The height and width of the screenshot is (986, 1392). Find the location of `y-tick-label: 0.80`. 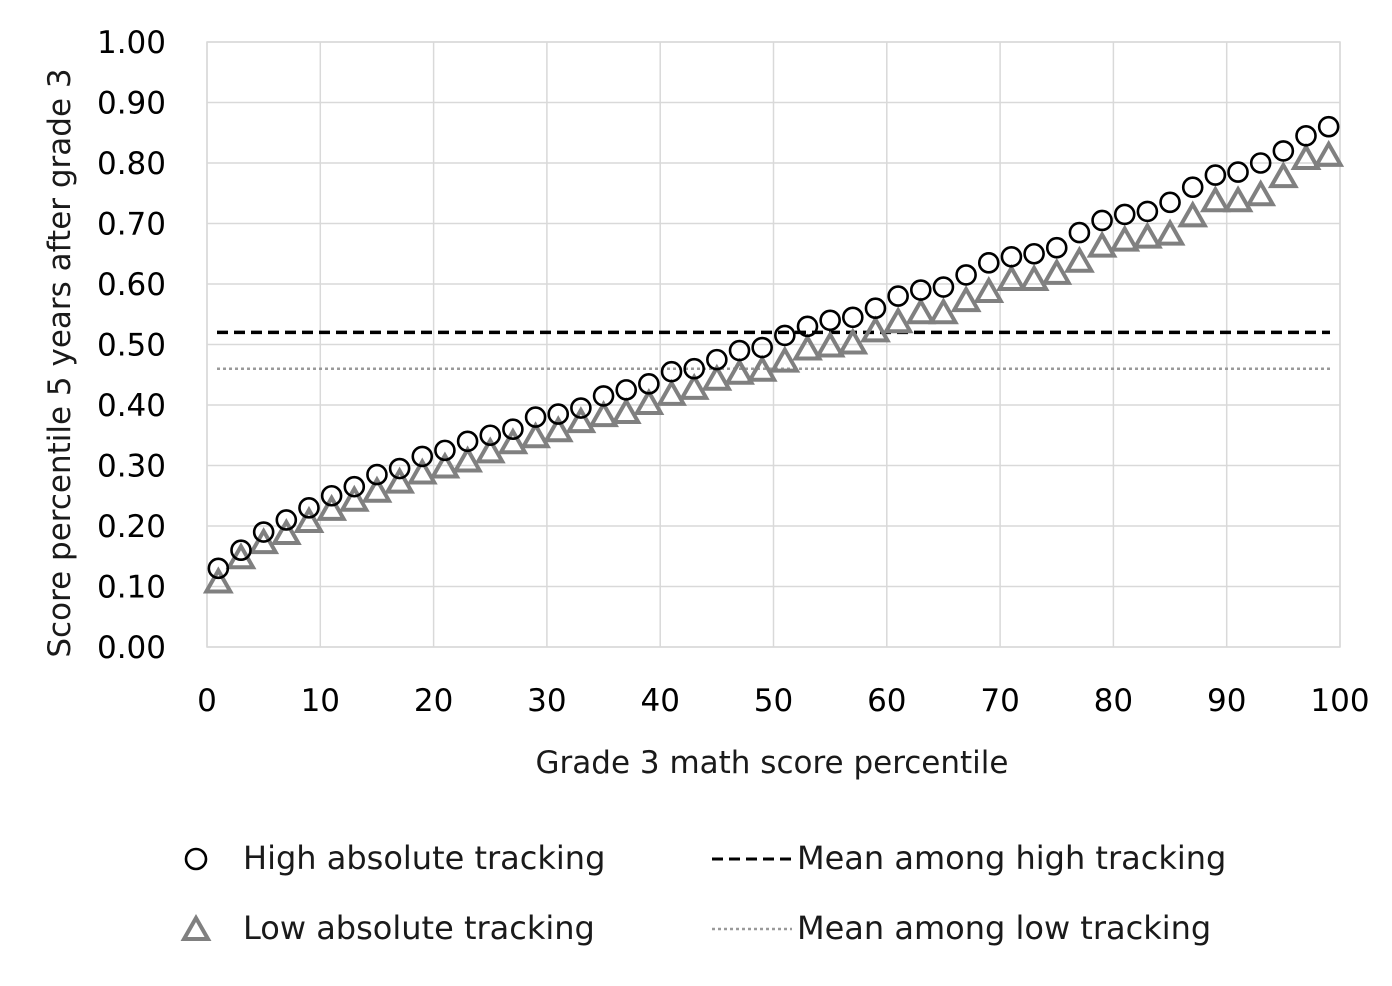

y-tick-label: 0.80 is located at coordinates (131, 164).